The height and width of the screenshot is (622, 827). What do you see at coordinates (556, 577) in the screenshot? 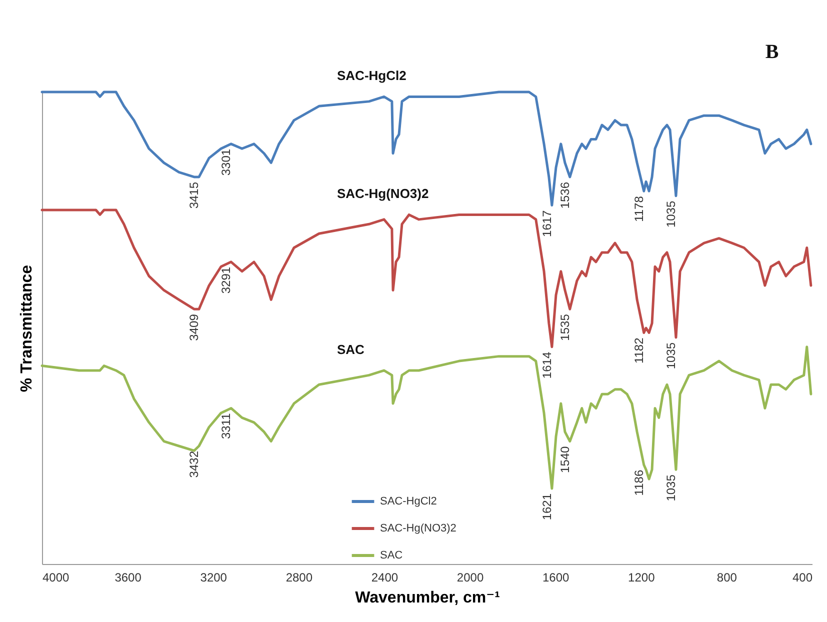
I see `x-tick-label: 1600` at bounding box center [556, 577].